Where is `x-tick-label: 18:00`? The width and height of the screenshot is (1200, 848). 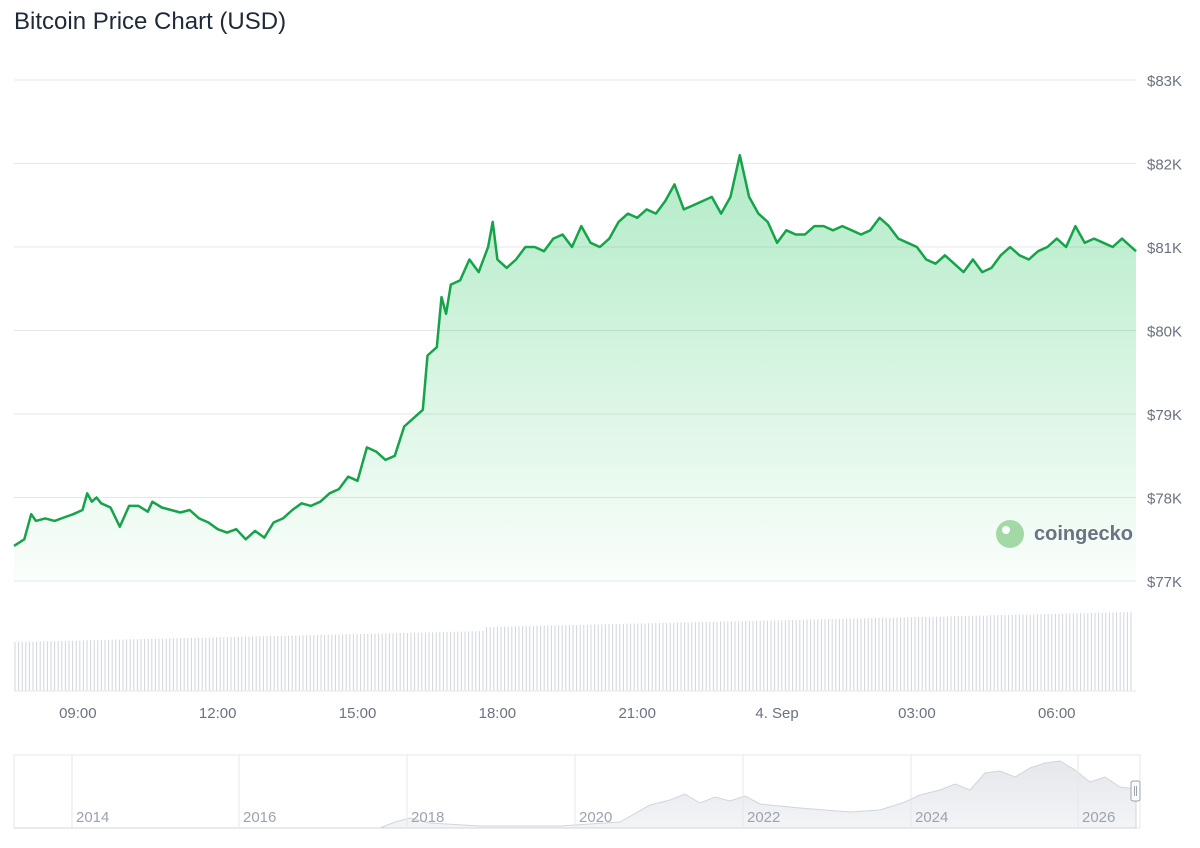 x-tick-label: 18:00 is located at coordinates (498, 713).